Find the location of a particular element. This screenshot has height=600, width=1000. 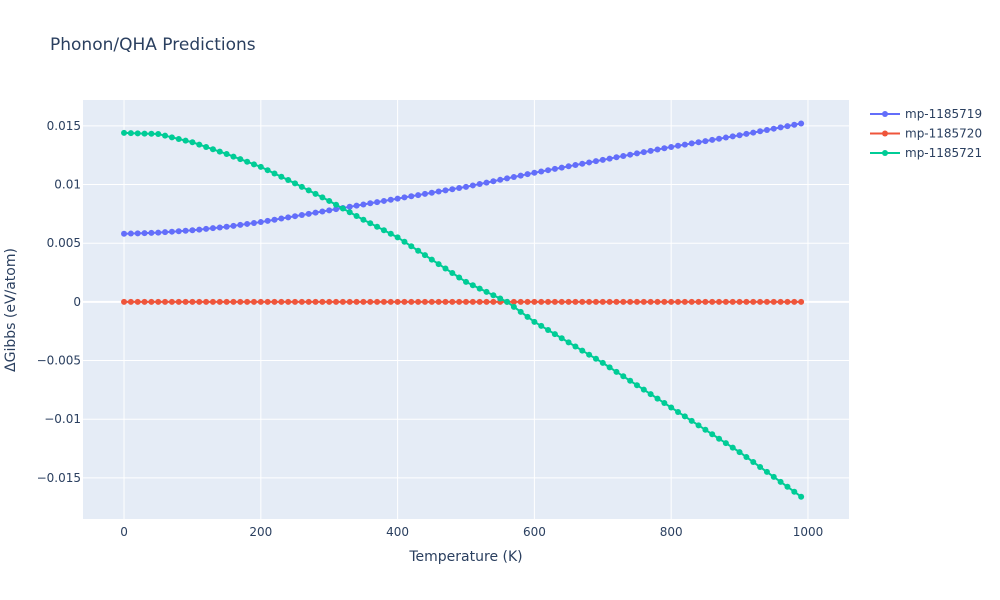

legend-marker is located at coordinates (885, 114).